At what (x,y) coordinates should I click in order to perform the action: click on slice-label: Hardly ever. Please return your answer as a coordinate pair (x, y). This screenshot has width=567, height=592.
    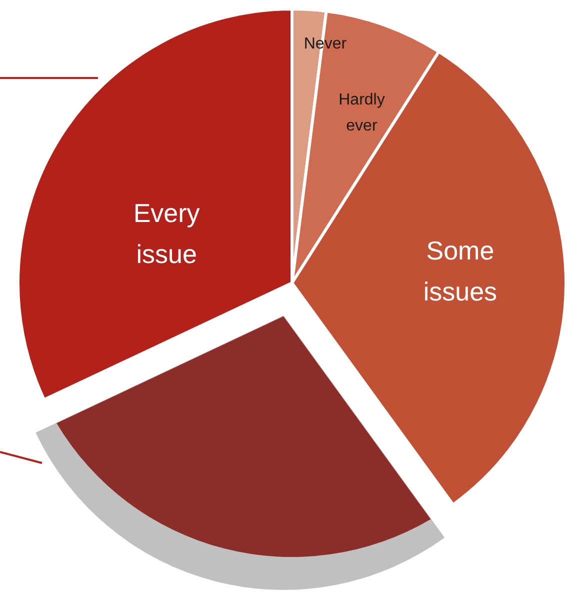
    Looking at the image, I should click on (361, 113).